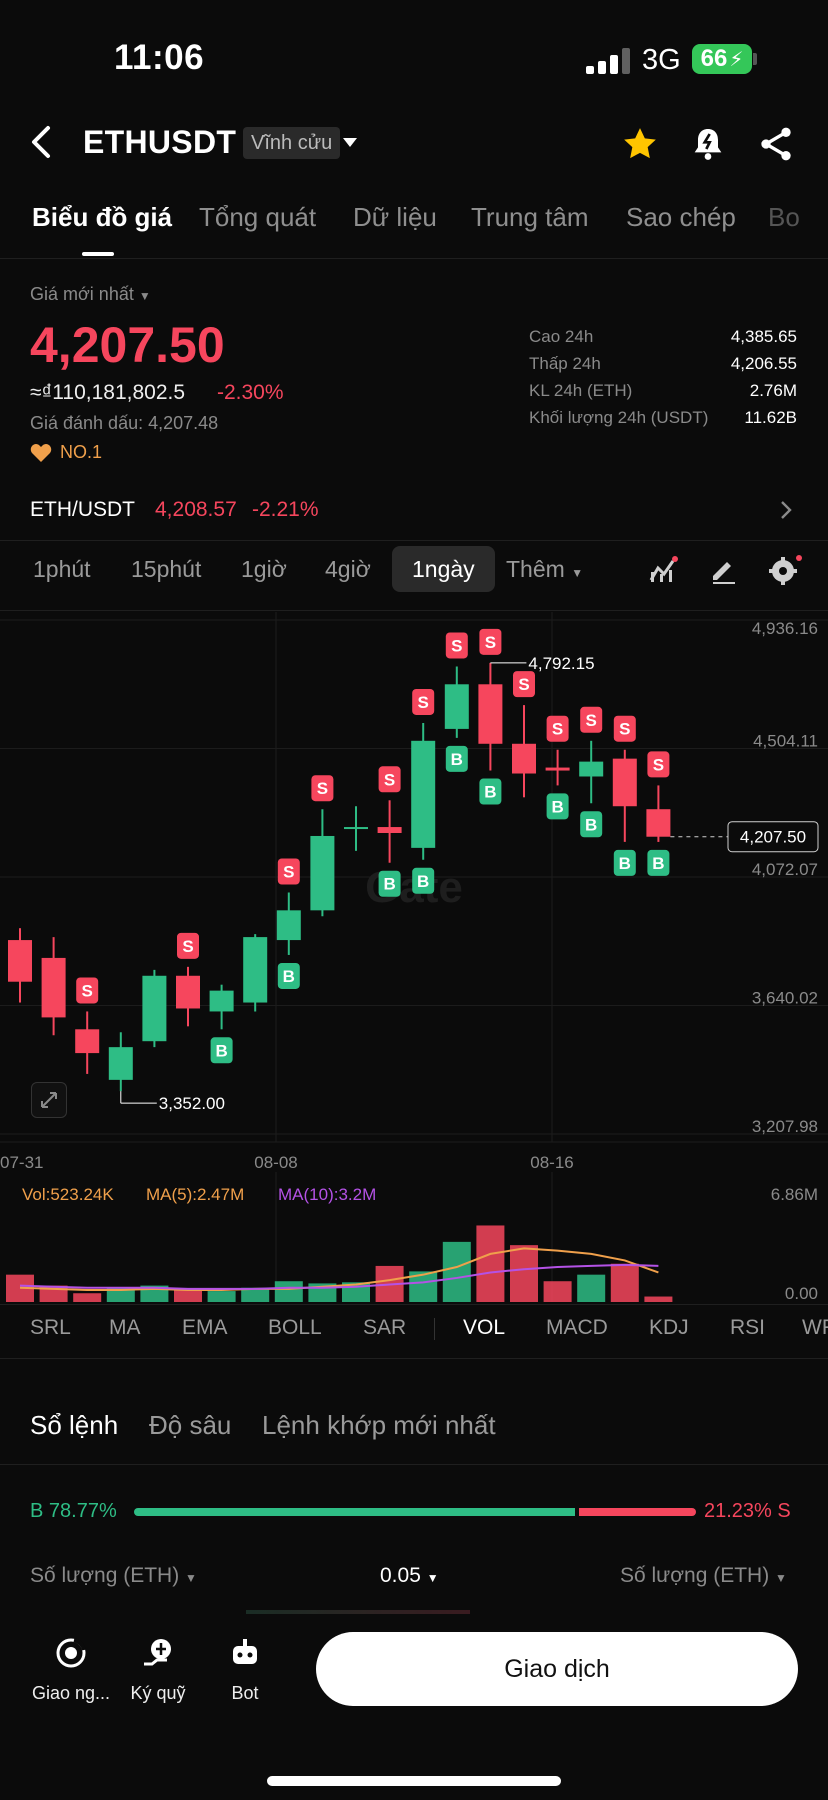  What do you see at coordinates (608, 61) in the screenshot?
I see `signal-icon` at bounding box center [608, 61].